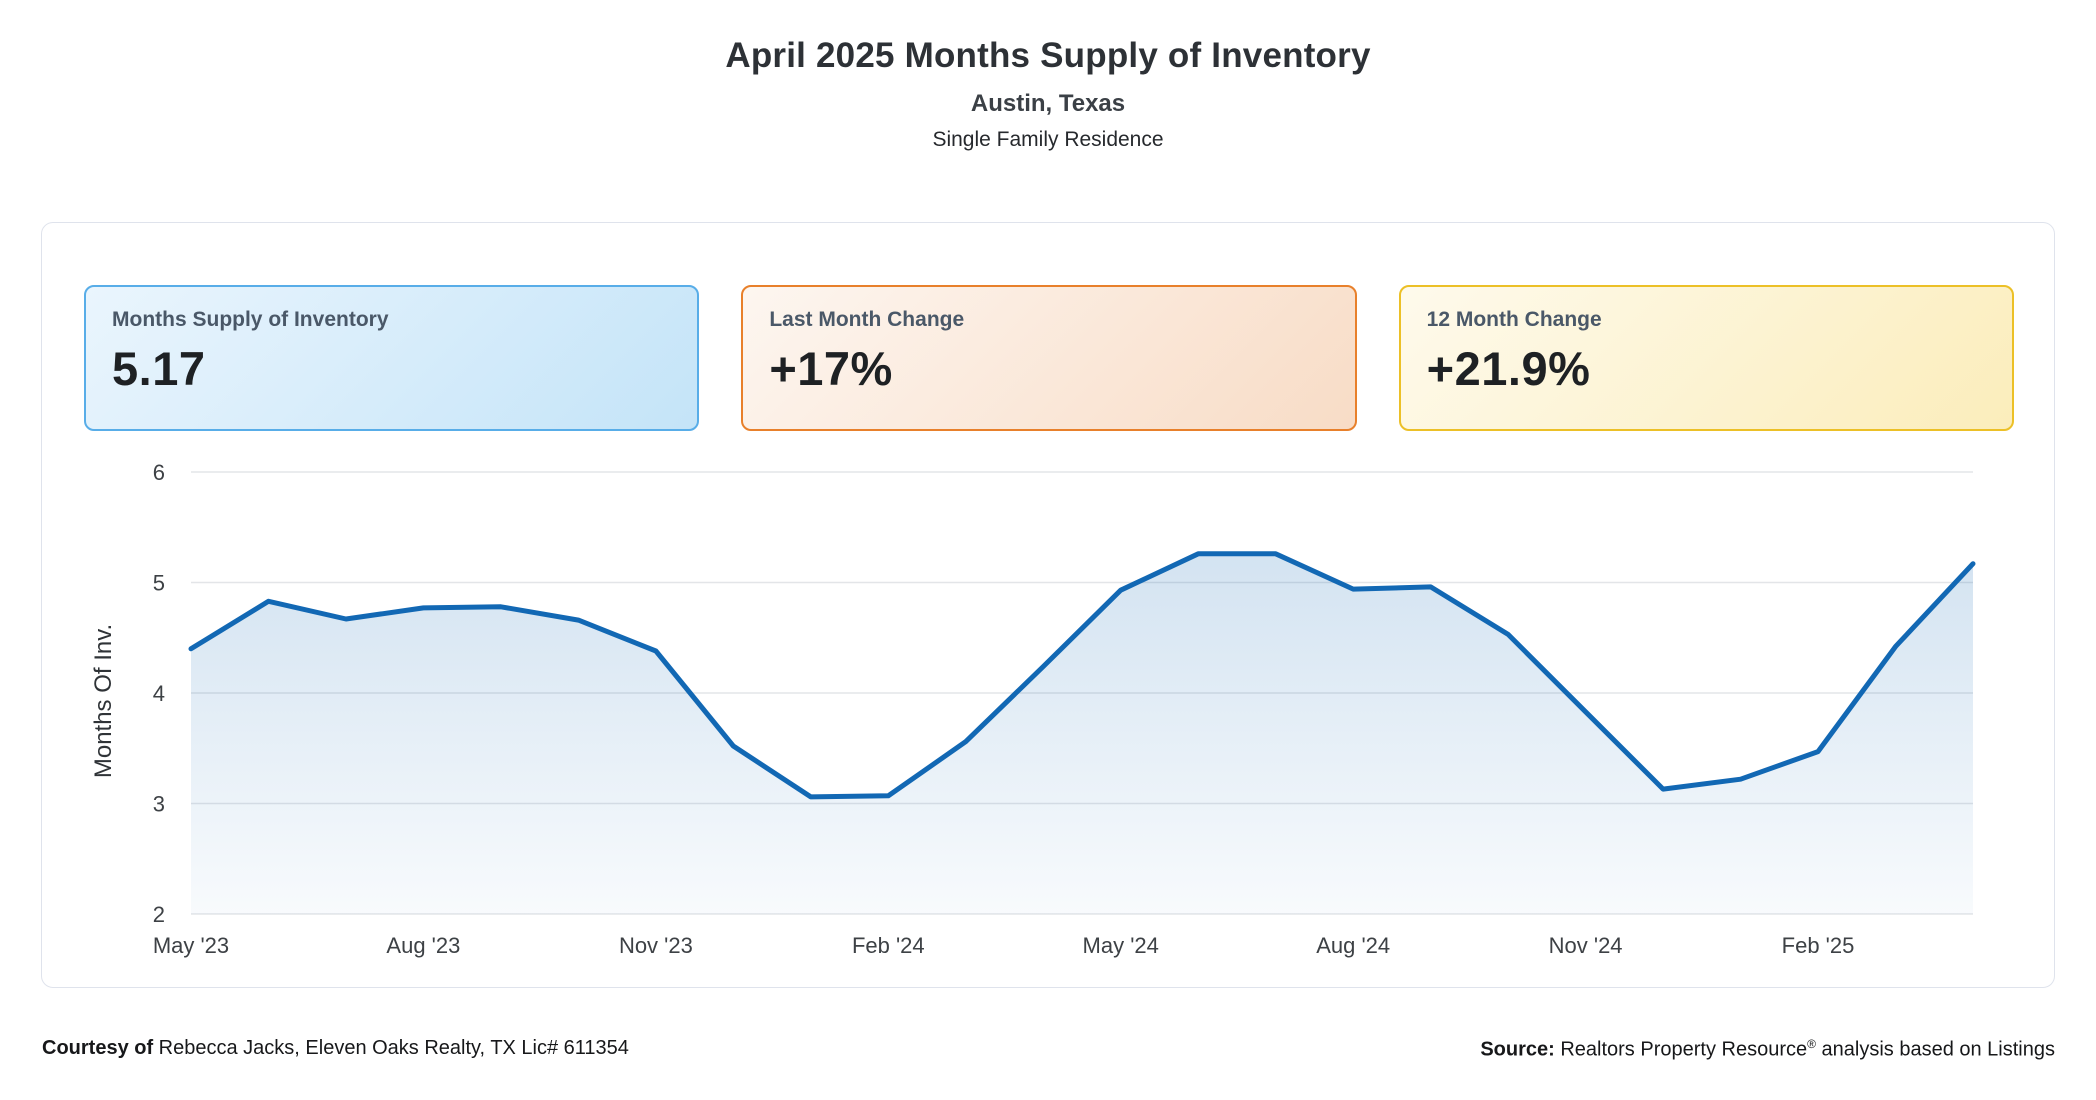  What do you see at coordinates (1048, 55) in the screenshot?
I see `page-title: April 2025 Months Supply of Inventory` at bounding box center [1048, 55].